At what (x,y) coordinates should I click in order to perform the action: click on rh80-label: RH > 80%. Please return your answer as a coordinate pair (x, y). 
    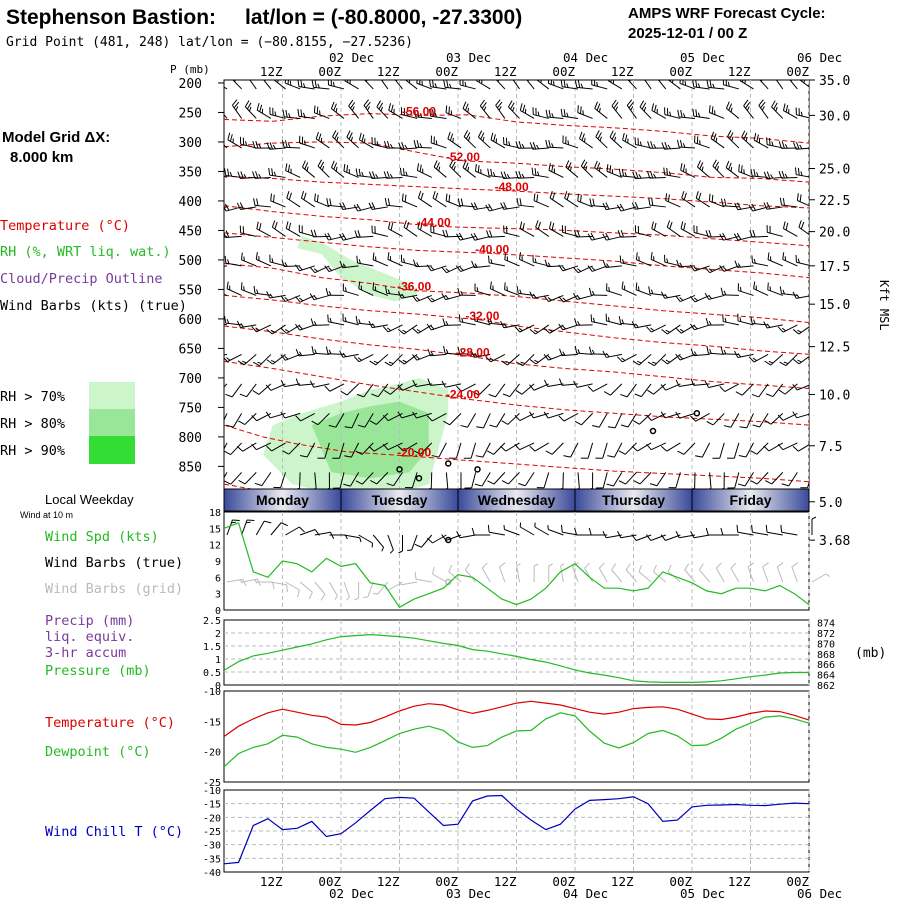
    Looking at the image, I should click on (32, 424).